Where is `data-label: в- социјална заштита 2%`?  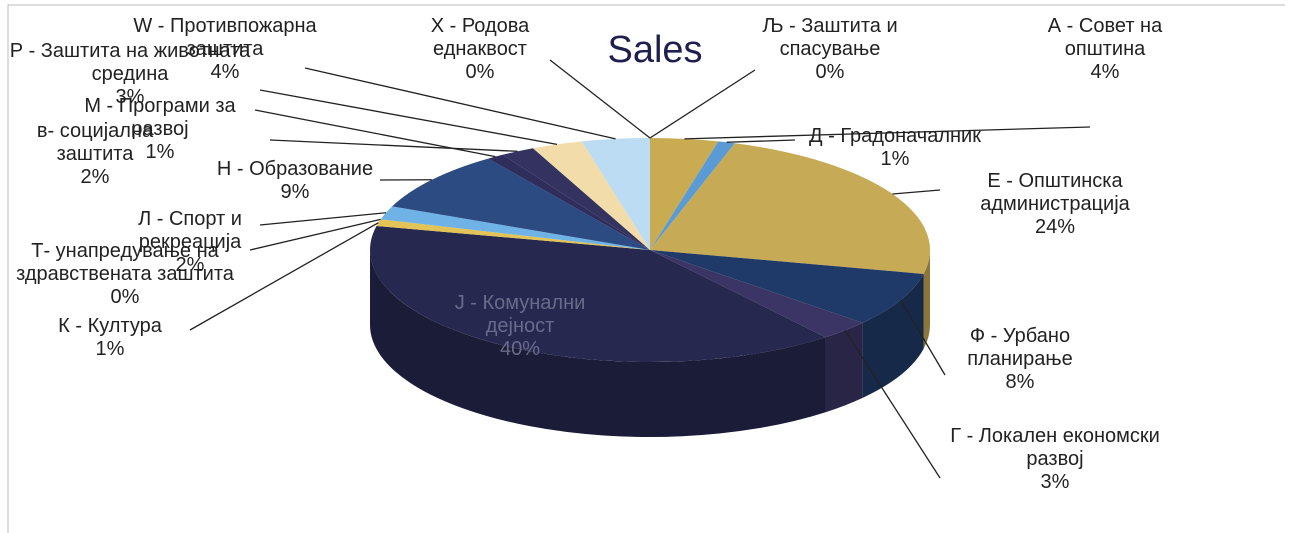
data-label: в- социјална заштита 2% is located at coordinates (95, 154).